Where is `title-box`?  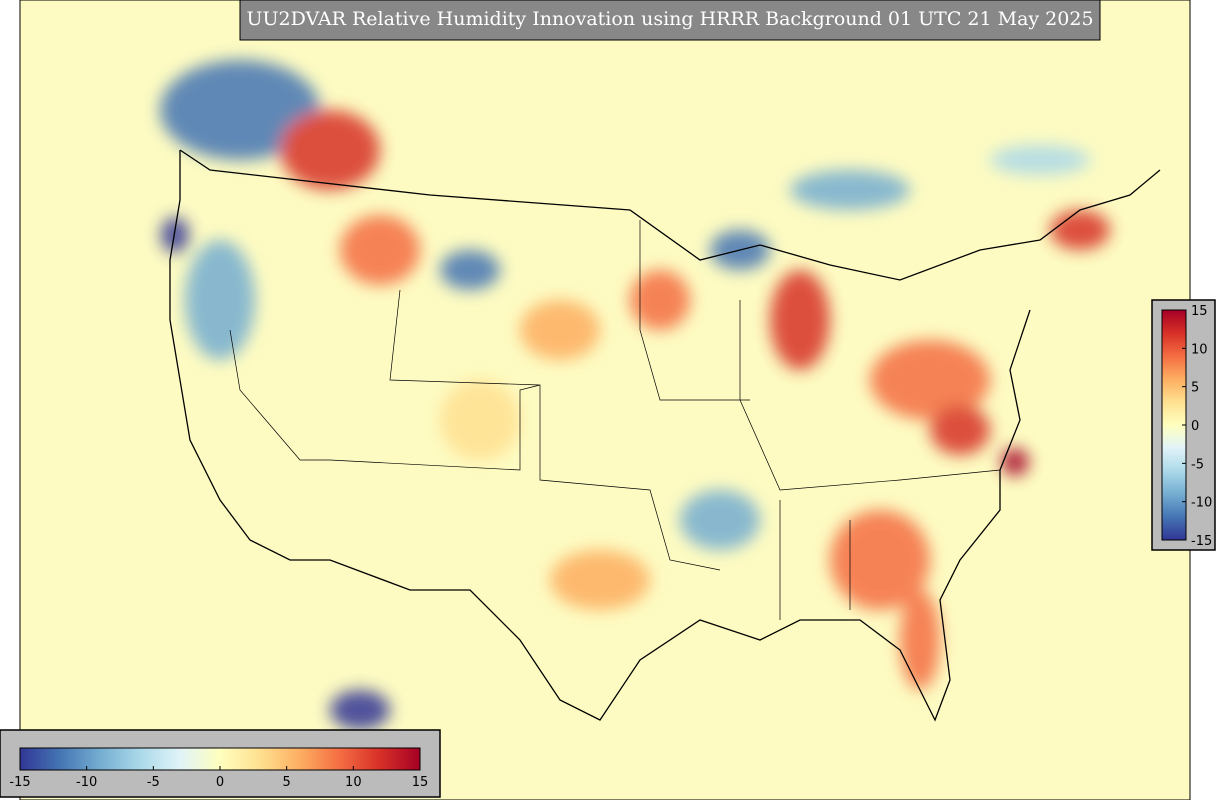
title-box is located at coordinates (670, 20).